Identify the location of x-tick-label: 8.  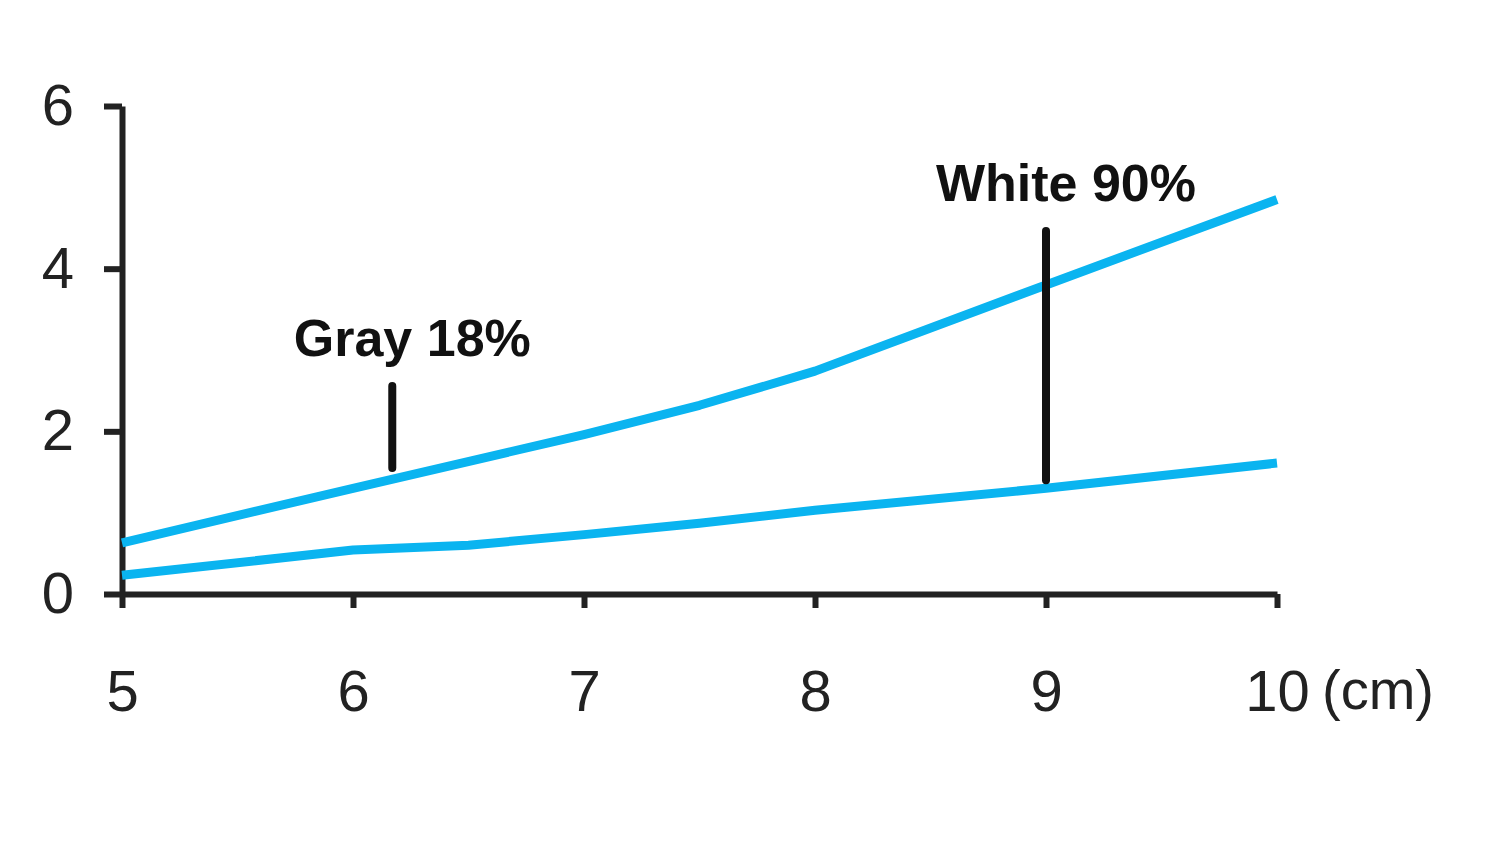
(815, 691).